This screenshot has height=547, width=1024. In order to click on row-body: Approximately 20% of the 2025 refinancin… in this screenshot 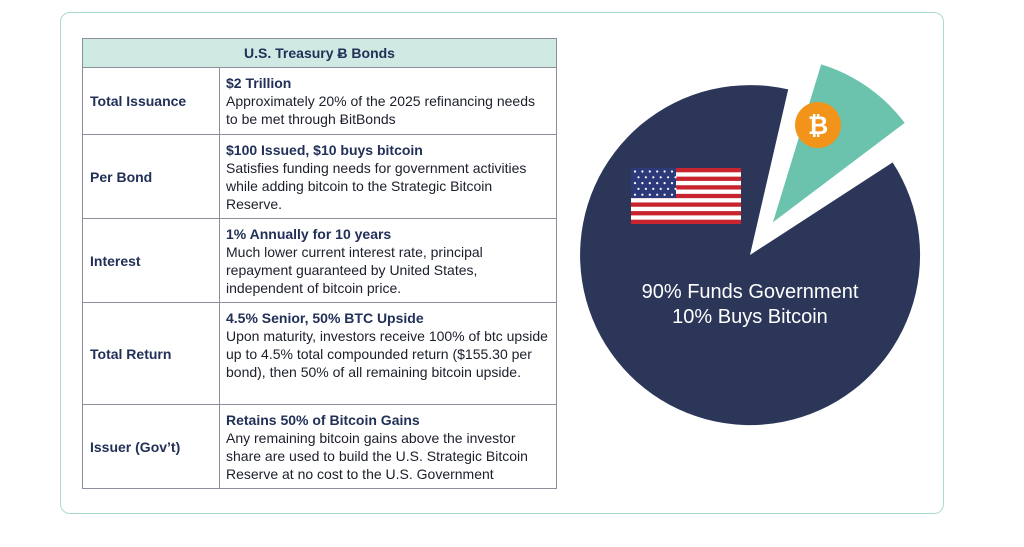, I will do `click(380, 110)`.